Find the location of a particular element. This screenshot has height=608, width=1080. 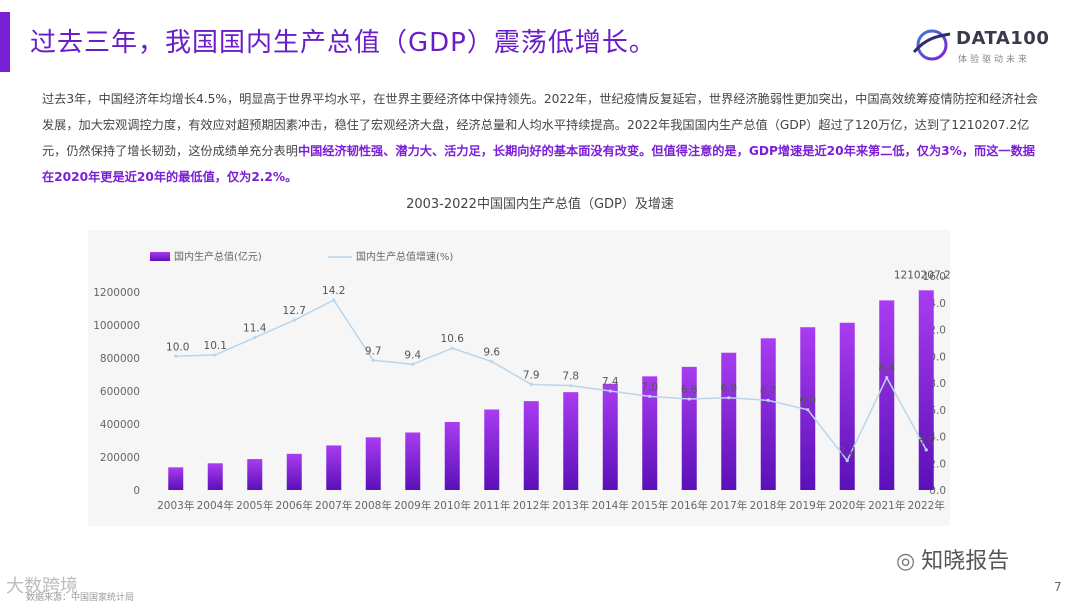

y-right-tick-label: 16.0 is located at coordinates (934, 277).